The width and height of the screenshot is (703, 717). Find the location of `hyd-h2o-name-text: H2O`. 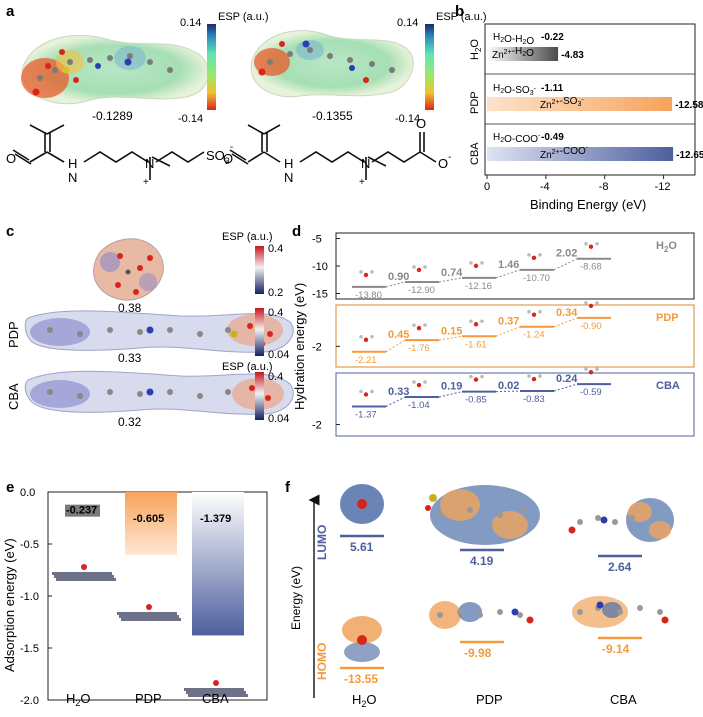

hyd-h2o-name-text: H2O is located at coordinates (666, 247).